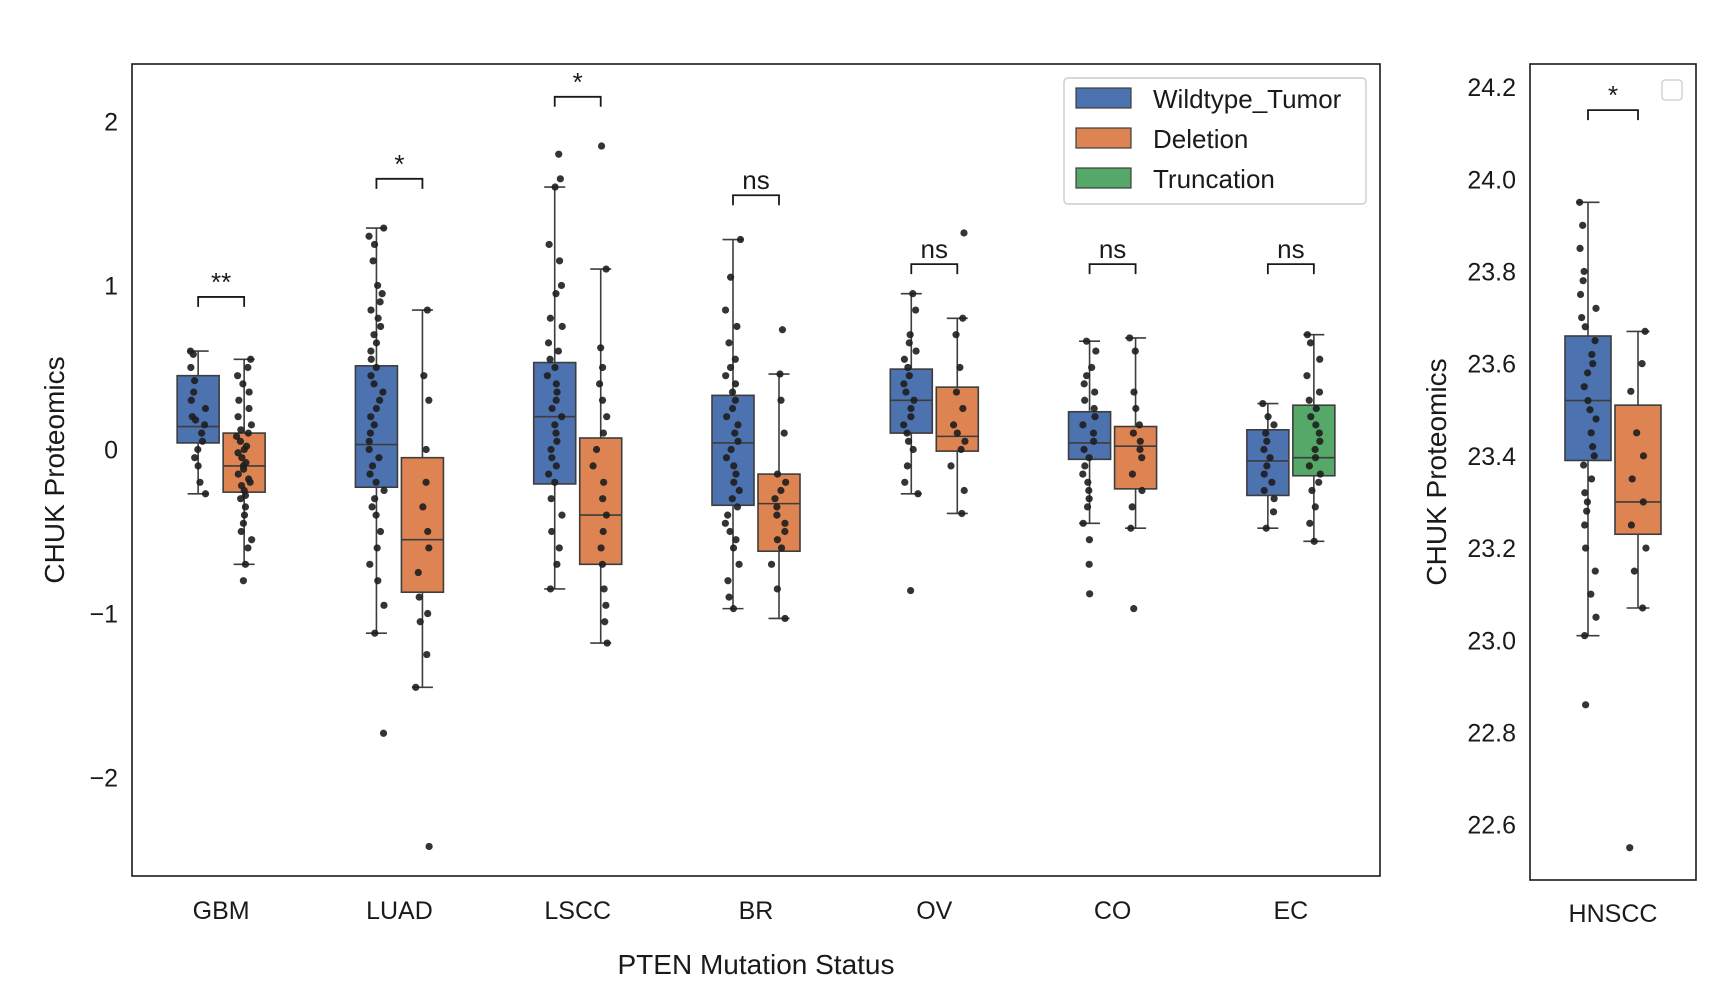  What do you see at coordinates (1613, 472) in the screenshot?
I see `plot-frame` at bounding box center [1613, 472].